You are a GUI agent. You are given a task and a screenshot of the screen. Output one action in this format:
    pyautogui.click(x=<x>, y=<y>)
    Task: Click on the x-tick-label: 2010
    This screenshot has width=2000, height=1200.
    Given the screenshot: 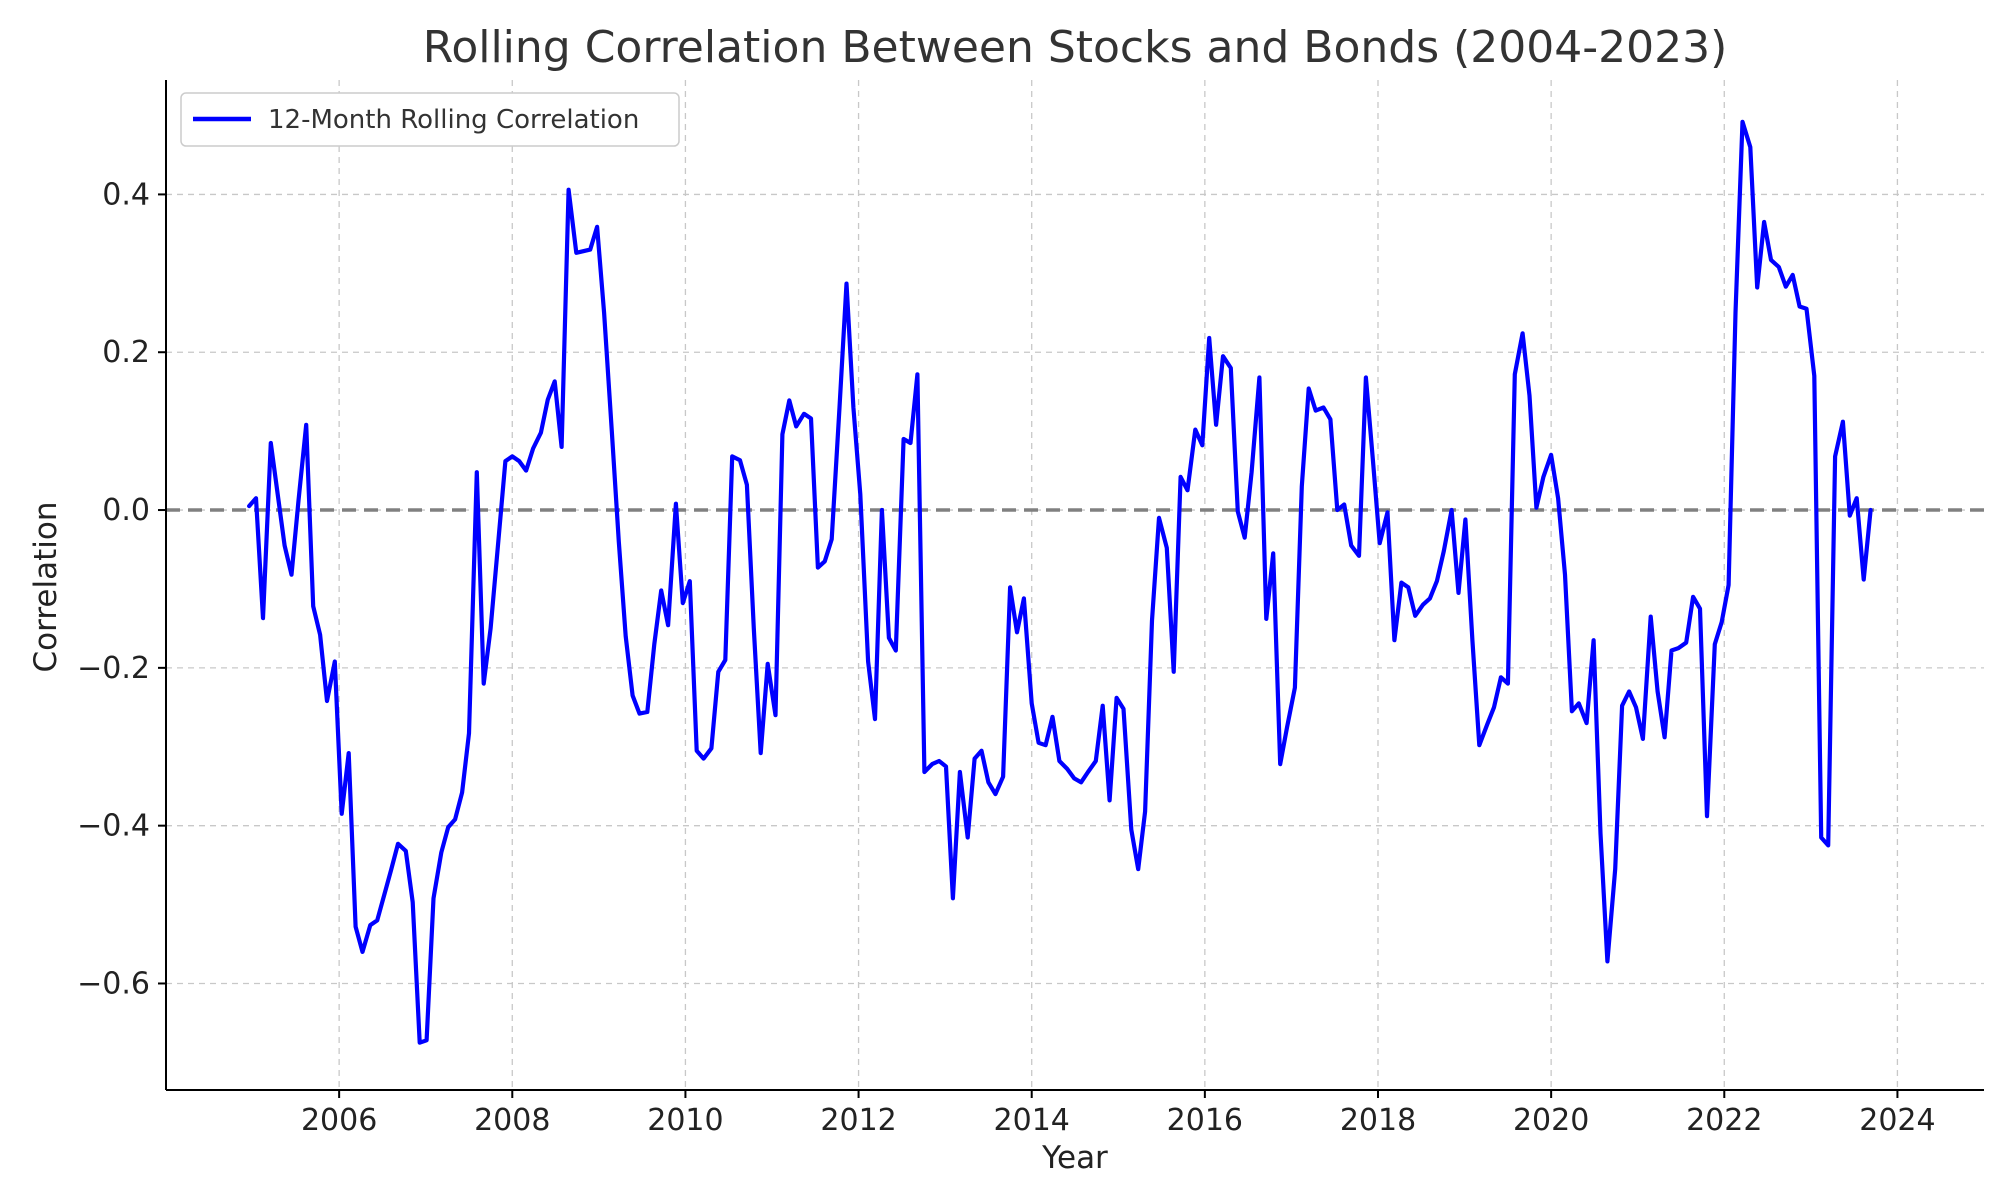 What is the action you would take?
    pyautogui.click(x=685, y=1120)
    